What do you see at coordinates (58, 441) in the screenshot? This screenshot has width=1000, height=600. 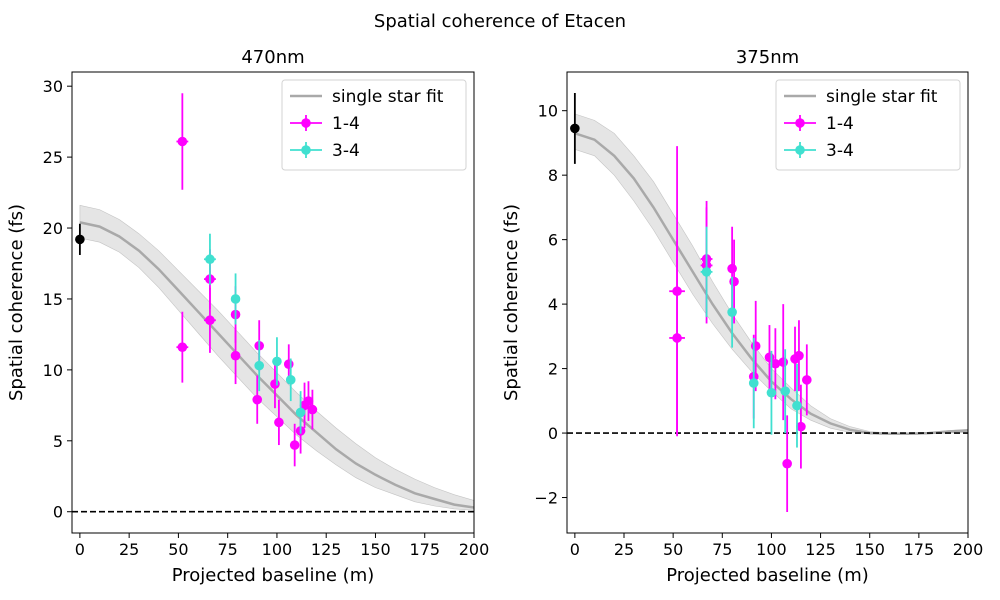 I see `y-tick-label: 5` at bounding box center [58, 441].